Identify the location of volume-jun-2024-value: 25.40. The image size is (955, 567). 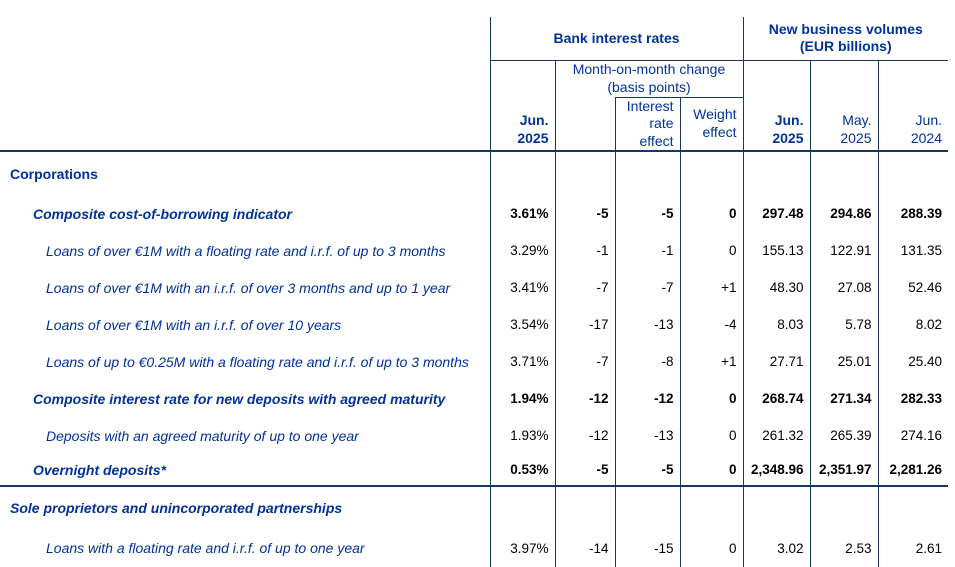
(913, 361).